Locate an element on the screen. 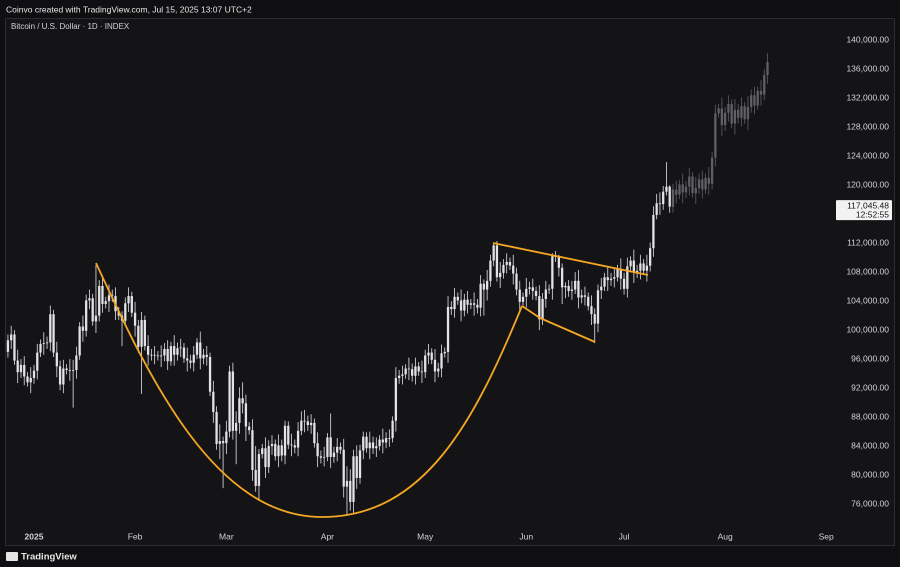  handle-connector is located at coordinates (531, 312).